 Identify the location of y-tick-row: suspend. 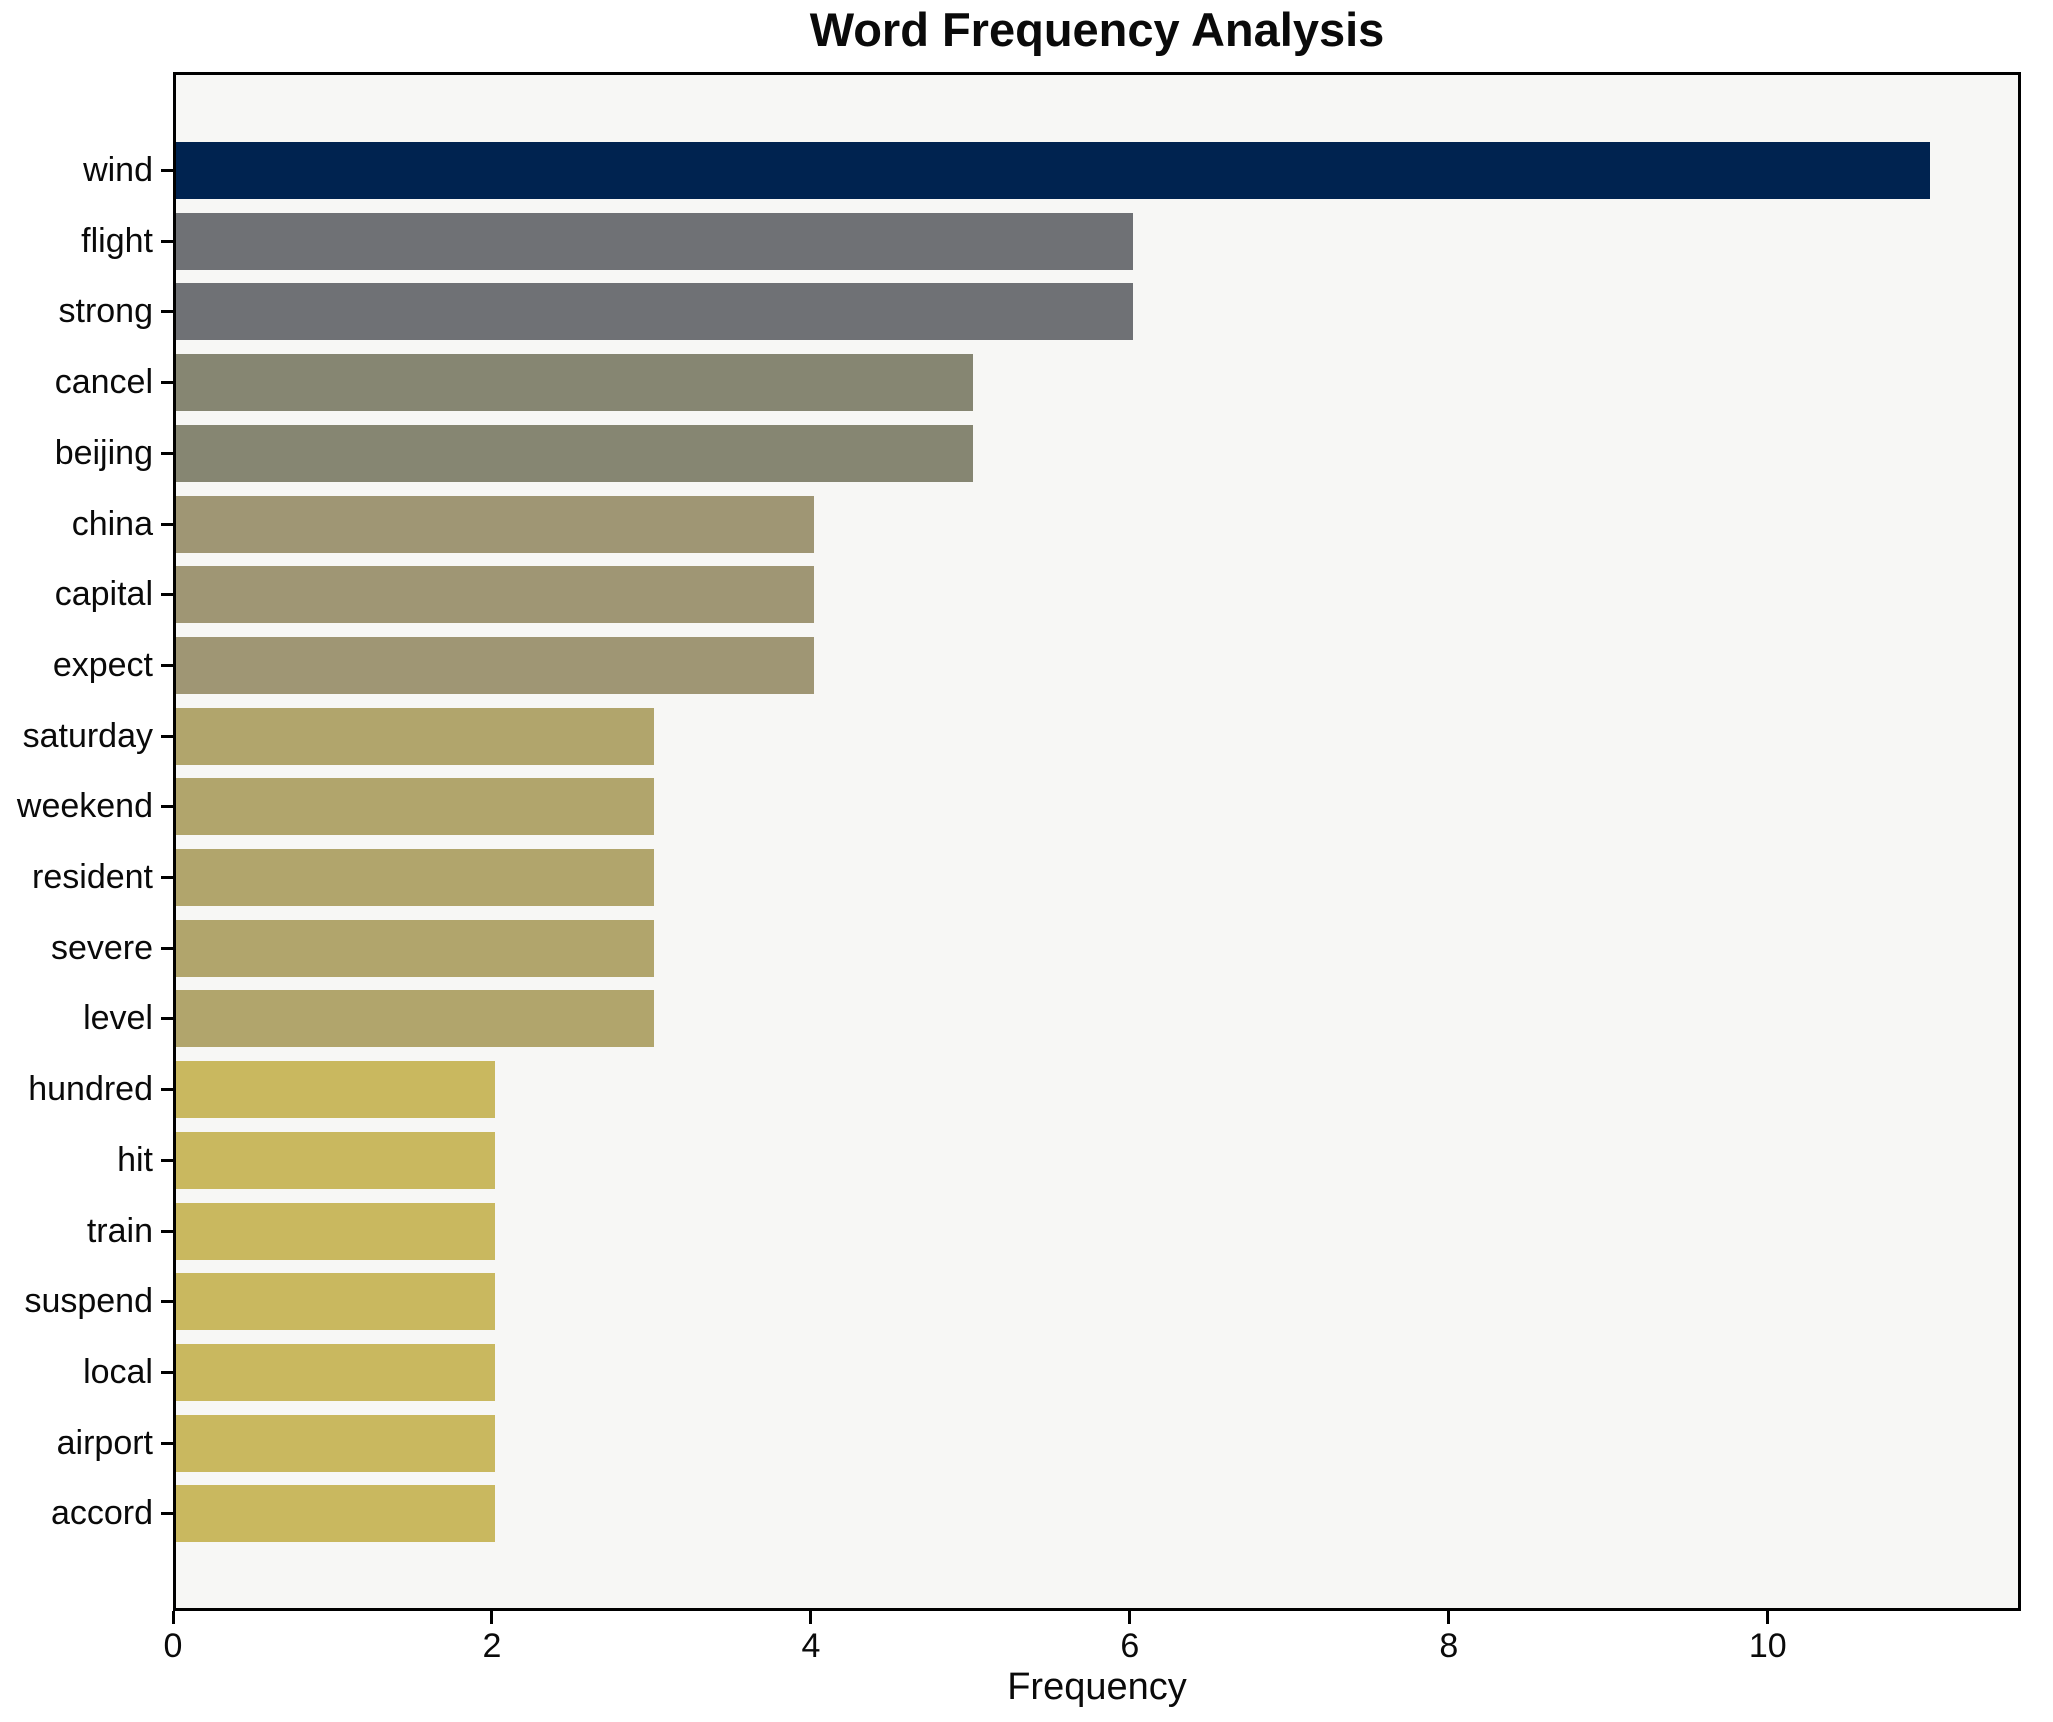
(98, 1302).